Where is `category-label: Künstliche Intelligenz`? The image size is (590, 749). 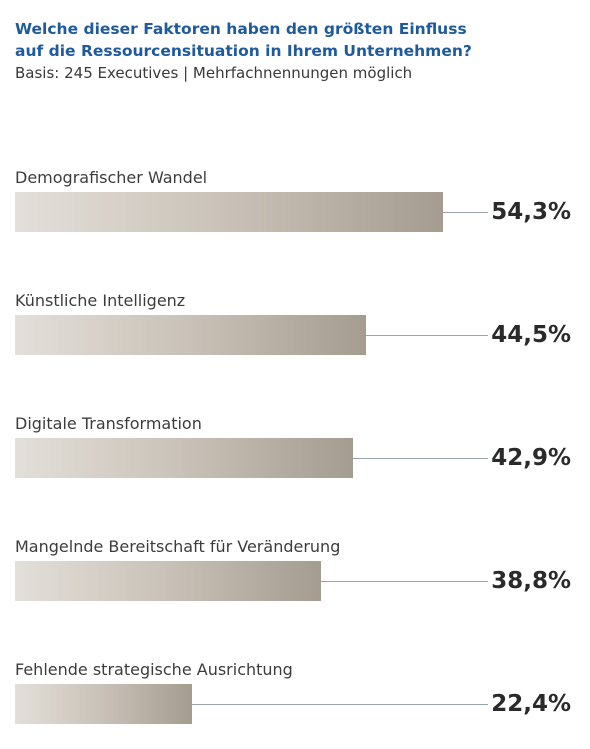 category-label: Künstliche Intelligenz is located at coordinates (100, 300).